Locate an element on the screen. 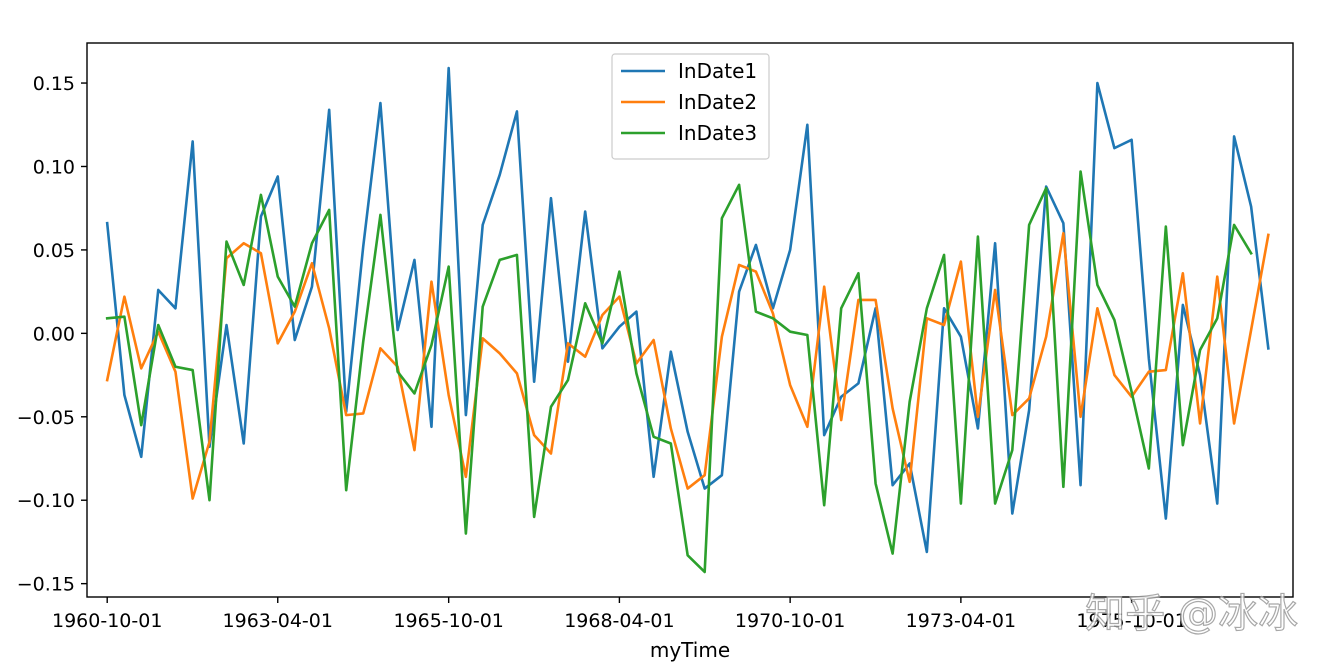 The width and height of the screenshot is (1331, 670). legend-label: InDate2 is located at coordinates (717, 102).